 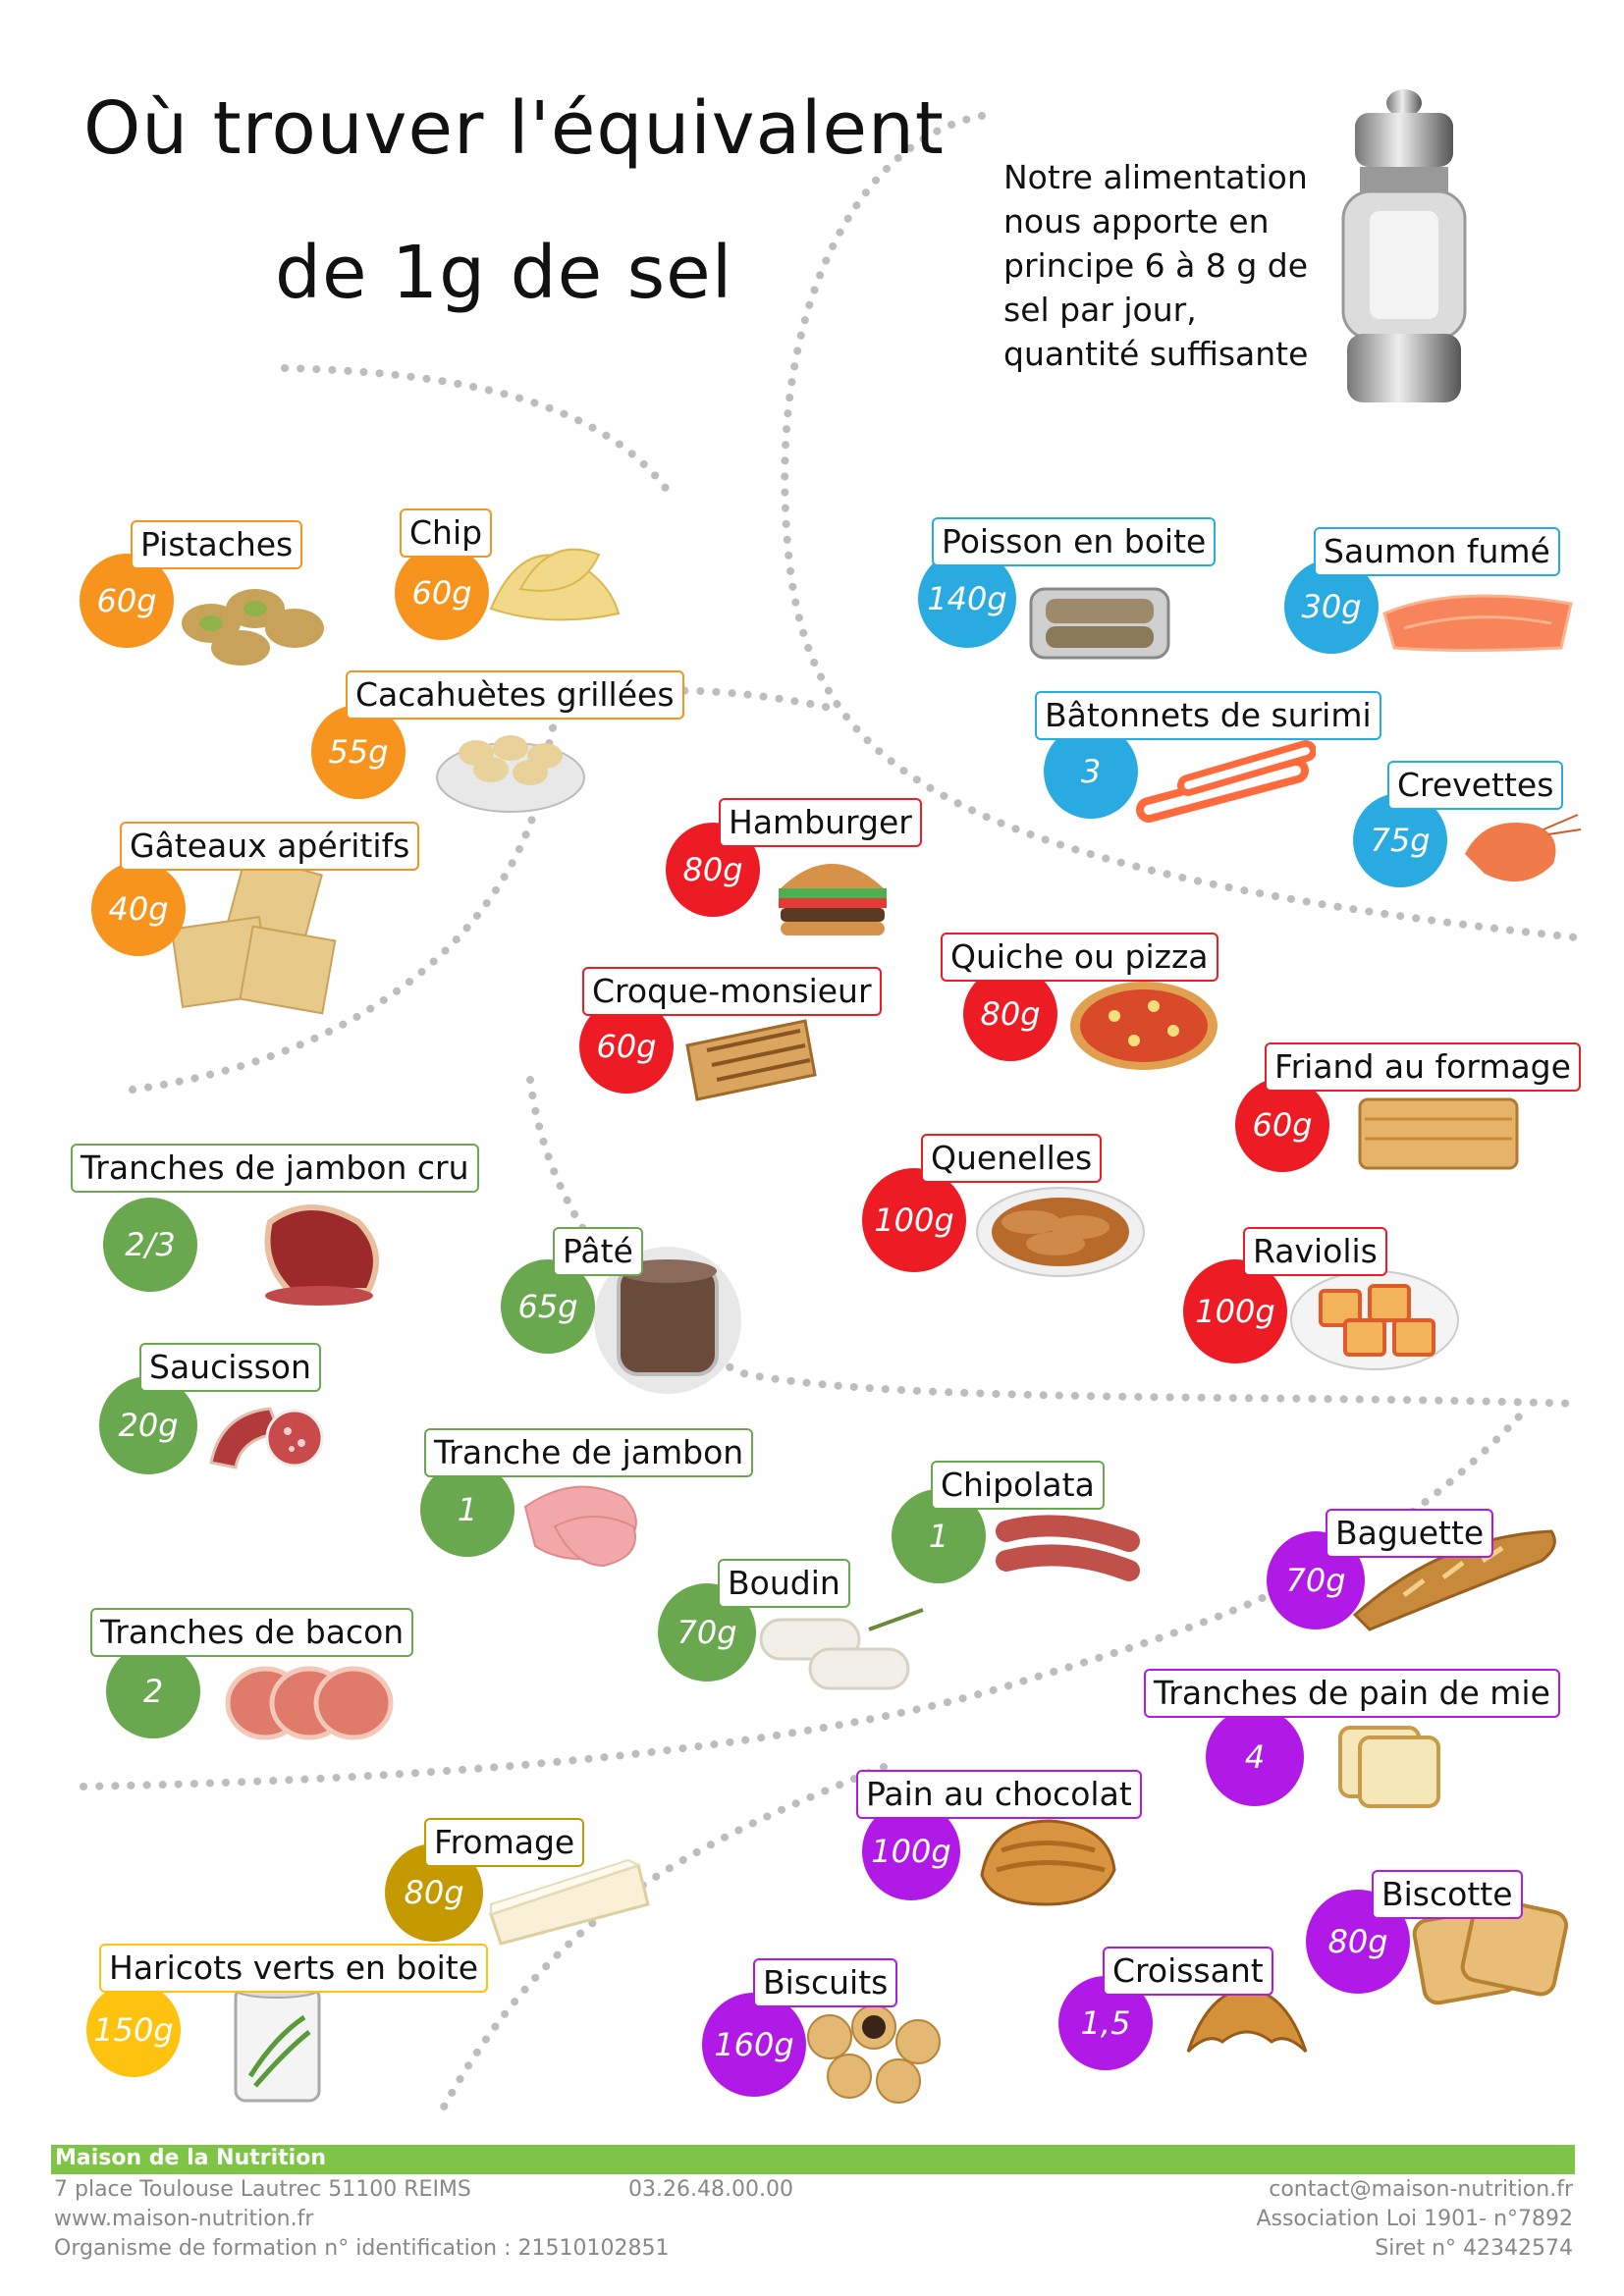 I want to click on item-label: Hamburger, so click(x=820, y=822).